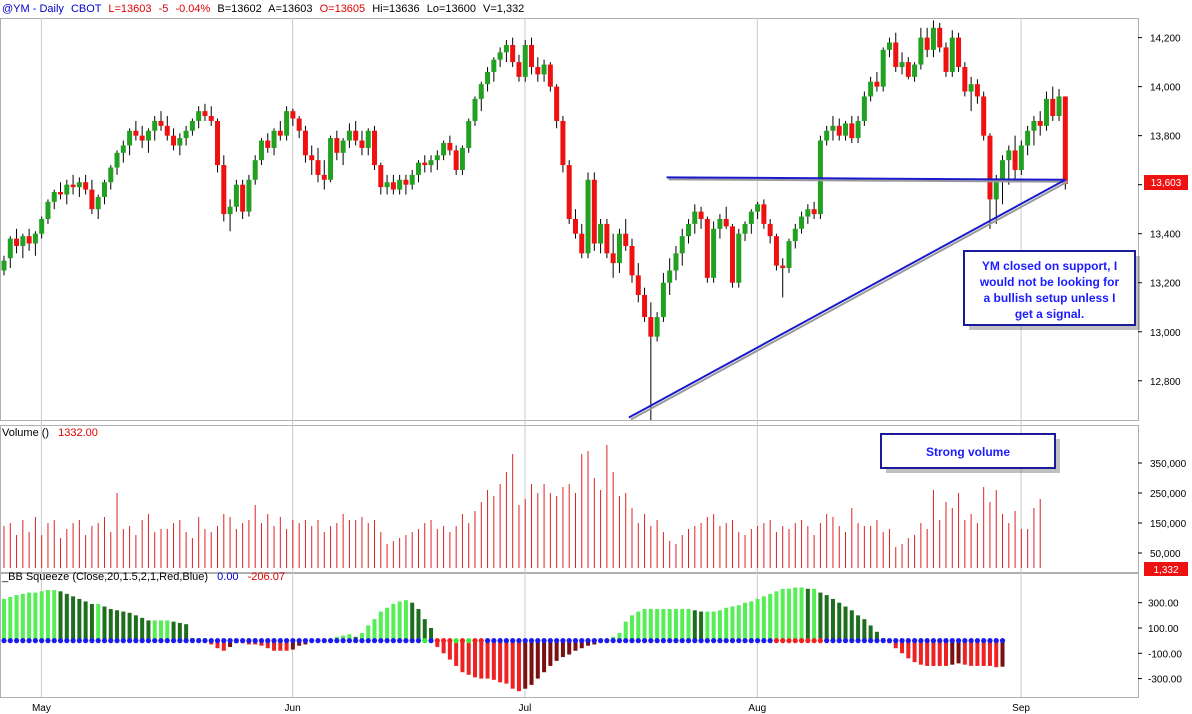 The height and width of the screenshot is (714, 1192). I want to click on price-change: -5, so click(164, 9).